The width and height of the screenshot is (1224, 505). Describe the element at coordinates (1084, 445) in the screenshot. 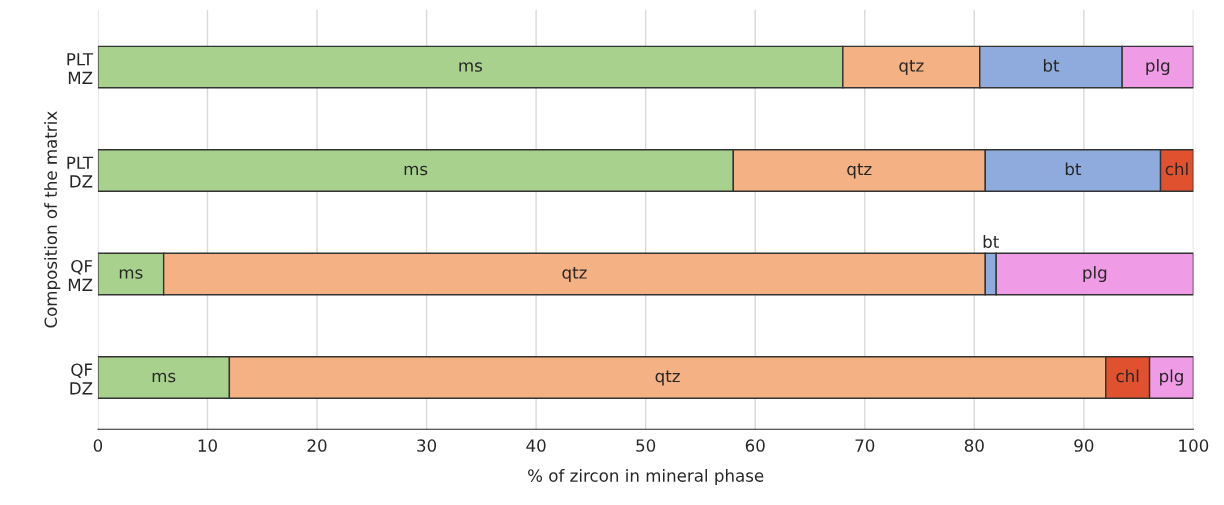

I see `x-tick-label: 90` at that location.